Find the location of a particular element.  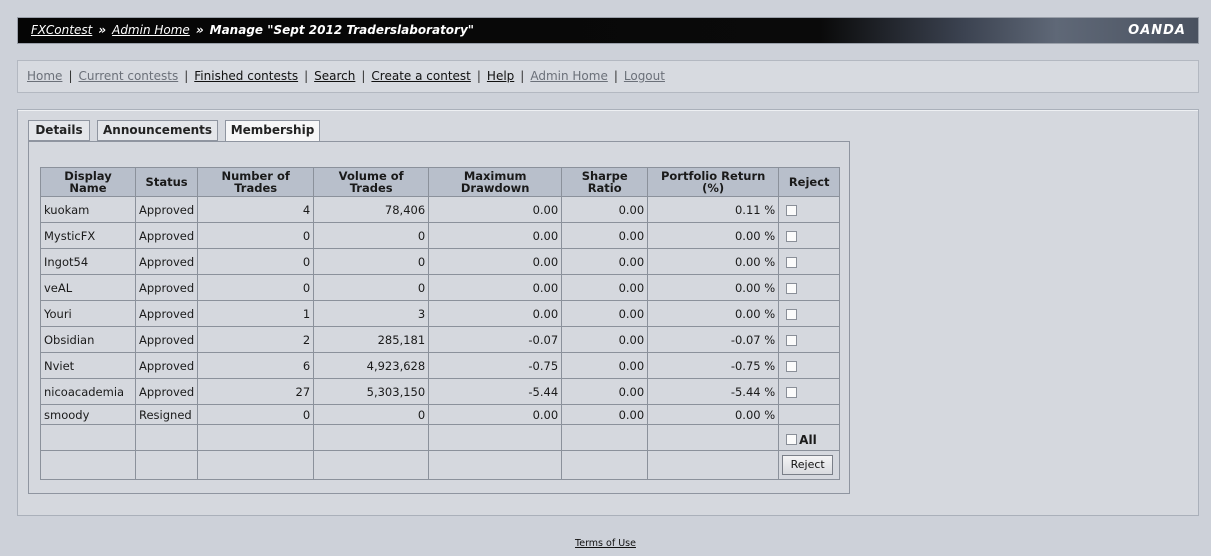

member-return: -5.44 % is located at coordinates (713, 391).